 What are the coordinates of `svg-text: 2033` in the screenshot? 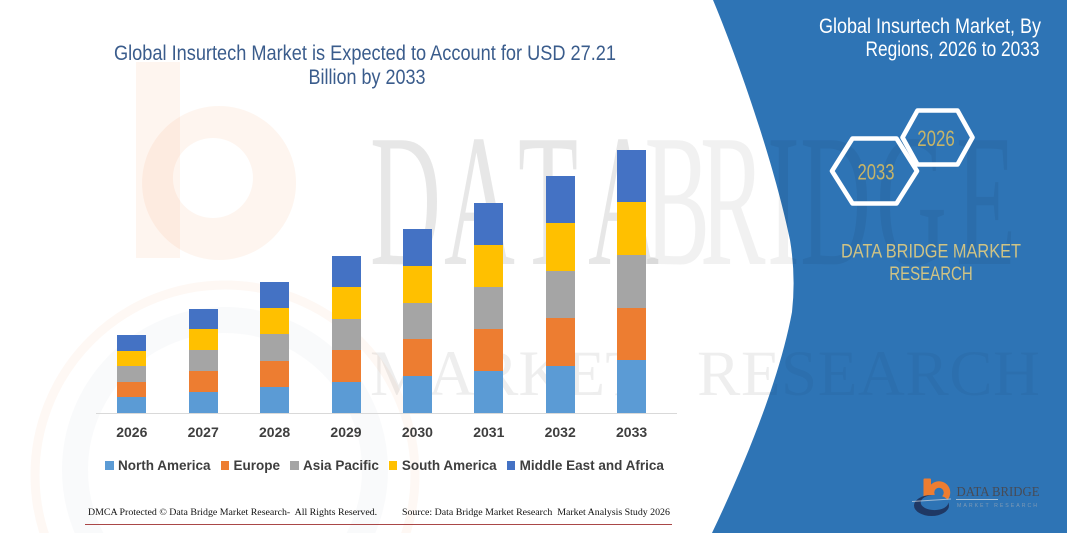 It's located at (876, 171).